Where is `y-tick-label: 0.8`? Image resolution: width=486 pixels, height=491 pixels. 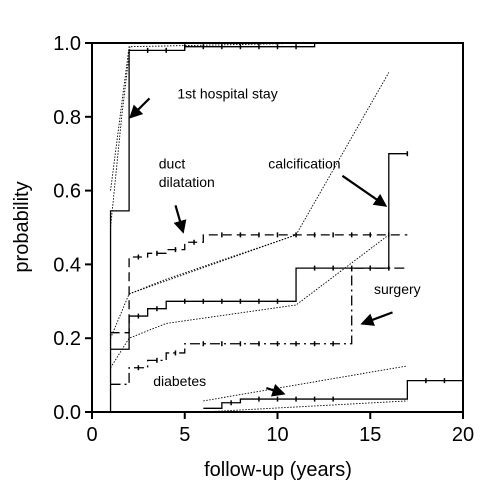 y-tick-label: 0.8 is located at coordinates (67, 118).